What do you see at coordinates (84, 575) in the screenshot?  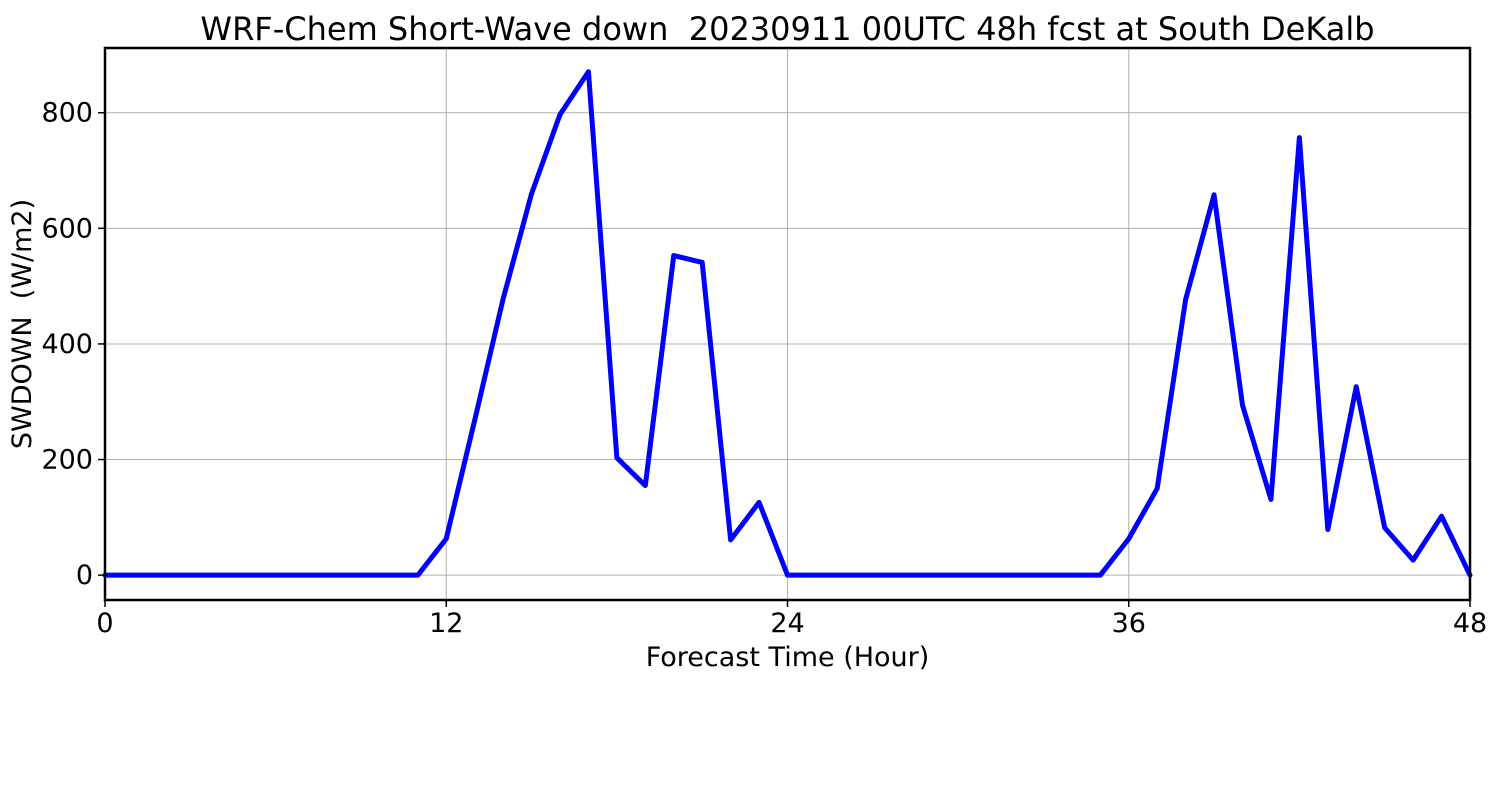 I see `y-tick-label: 0` at bounding box center [84, 575].